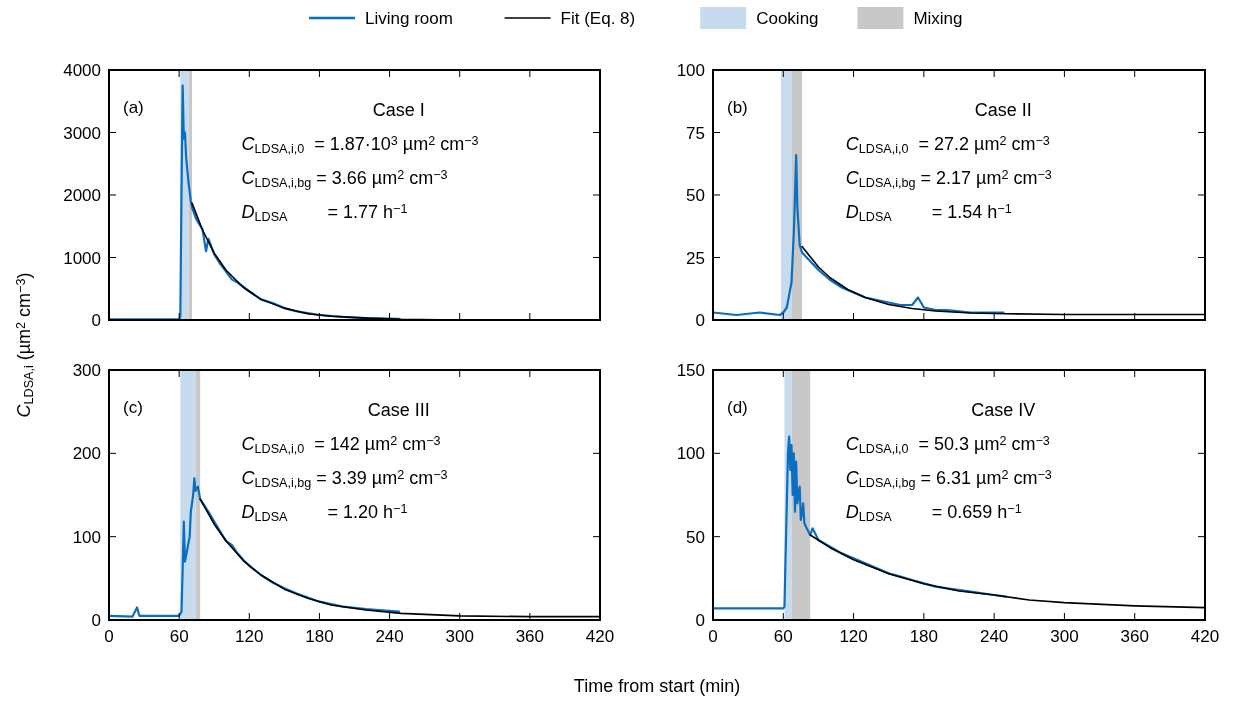  I want to click on annotation: (d), so click(737, 407).